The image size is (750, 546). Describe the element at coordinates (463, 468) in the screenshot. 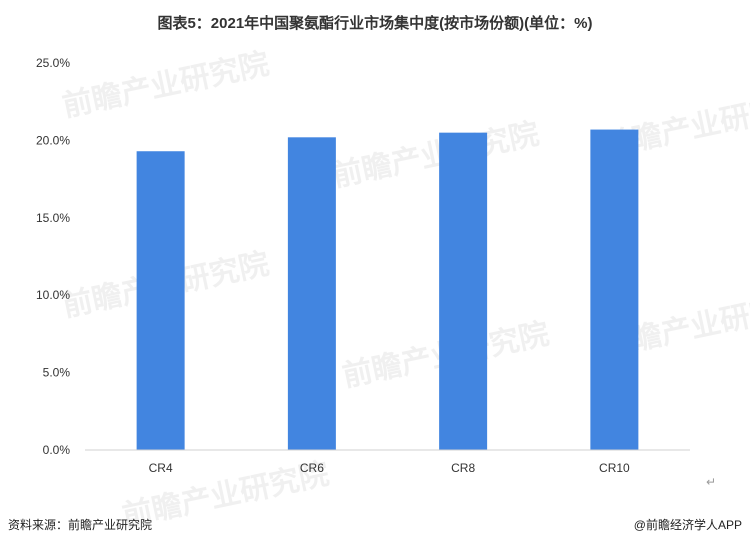

I see `x-tick-label: CR8` at that location.